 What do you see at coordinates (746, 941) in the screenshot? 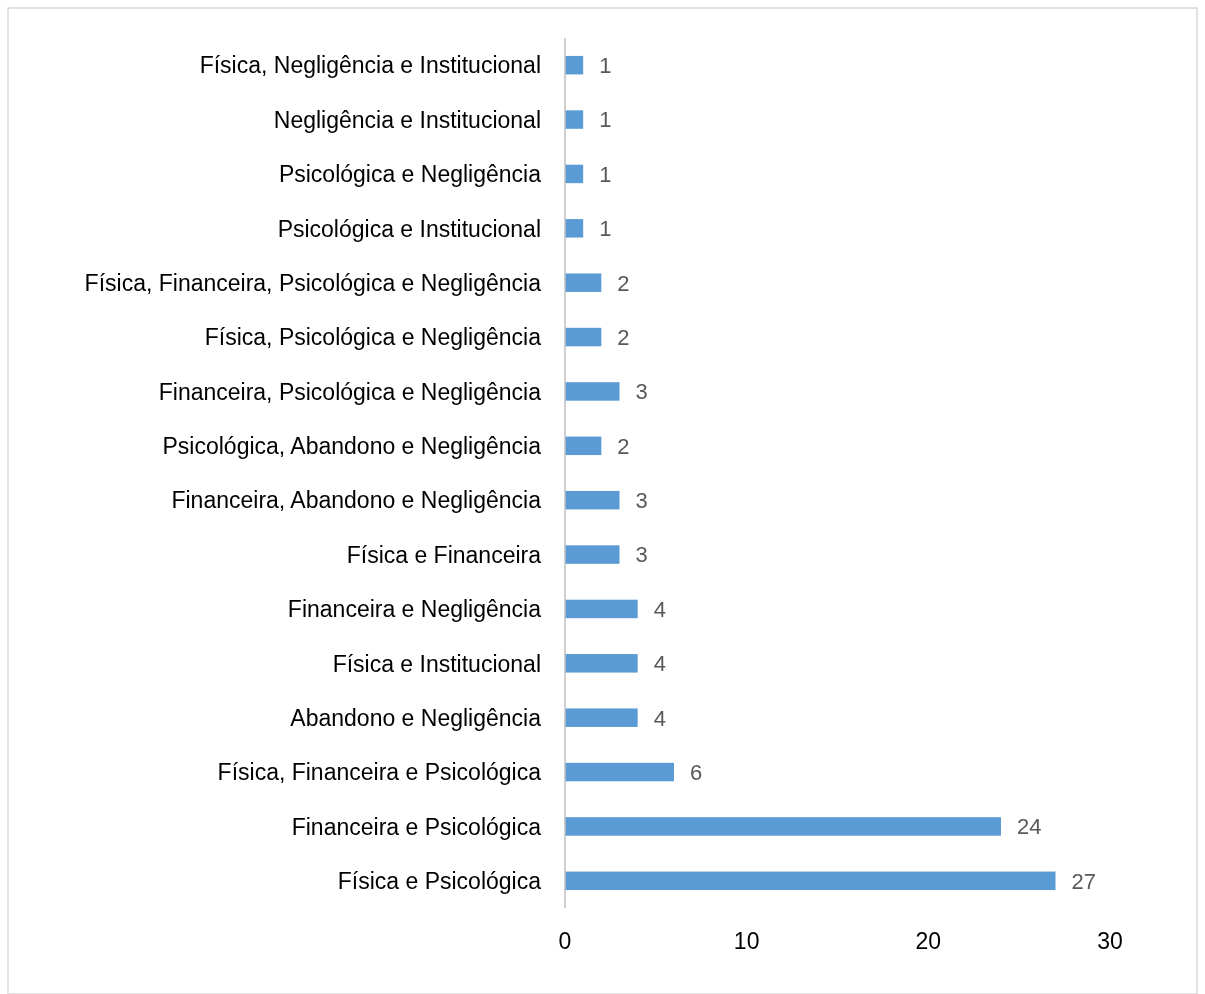
I see `x-tick-label: 10` at bounding box center [746, 941].